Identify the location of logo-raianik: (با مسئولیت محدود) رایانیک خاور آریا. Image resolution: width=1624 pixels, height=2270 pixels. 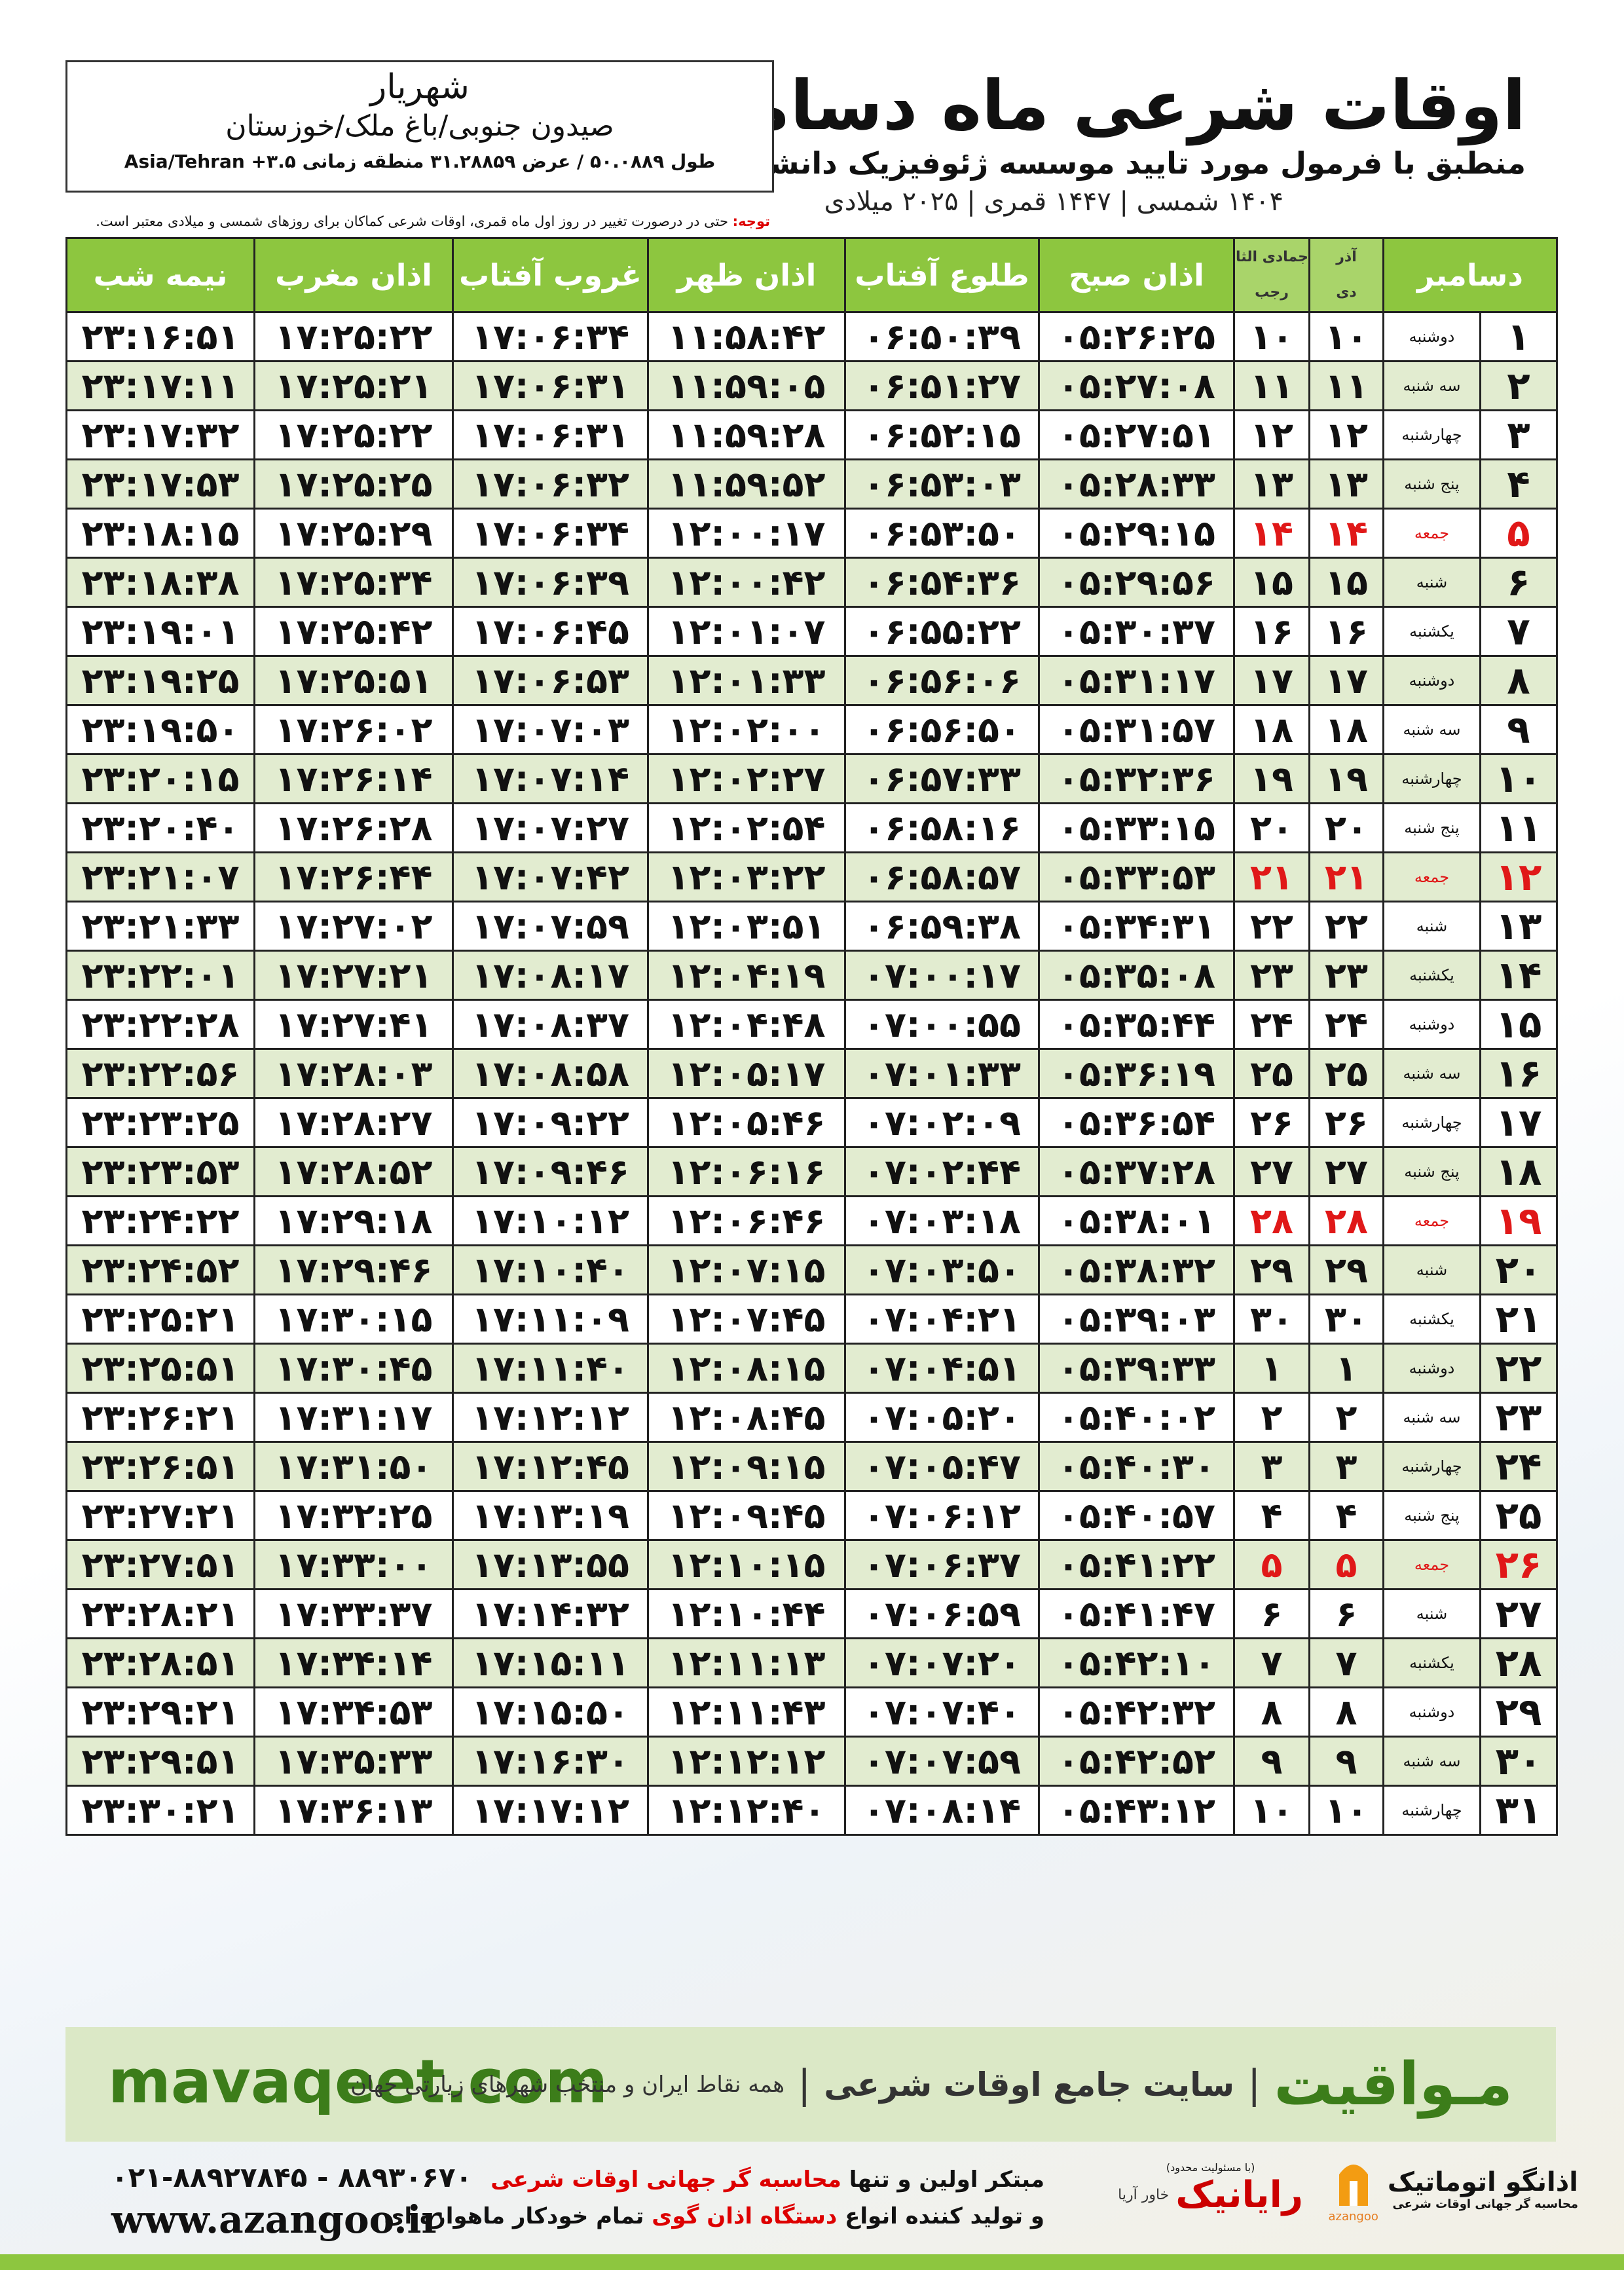
(1210, 2188).